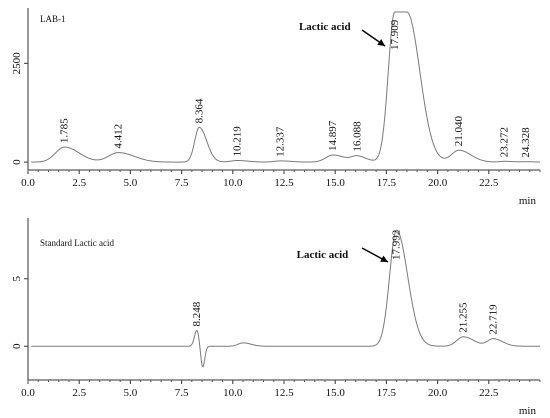 The height and width of the screenshot is (418, 550). Describe the element at coordinates (526, 142) in the screenshot. I see `peak-label: 24.328` at that location.